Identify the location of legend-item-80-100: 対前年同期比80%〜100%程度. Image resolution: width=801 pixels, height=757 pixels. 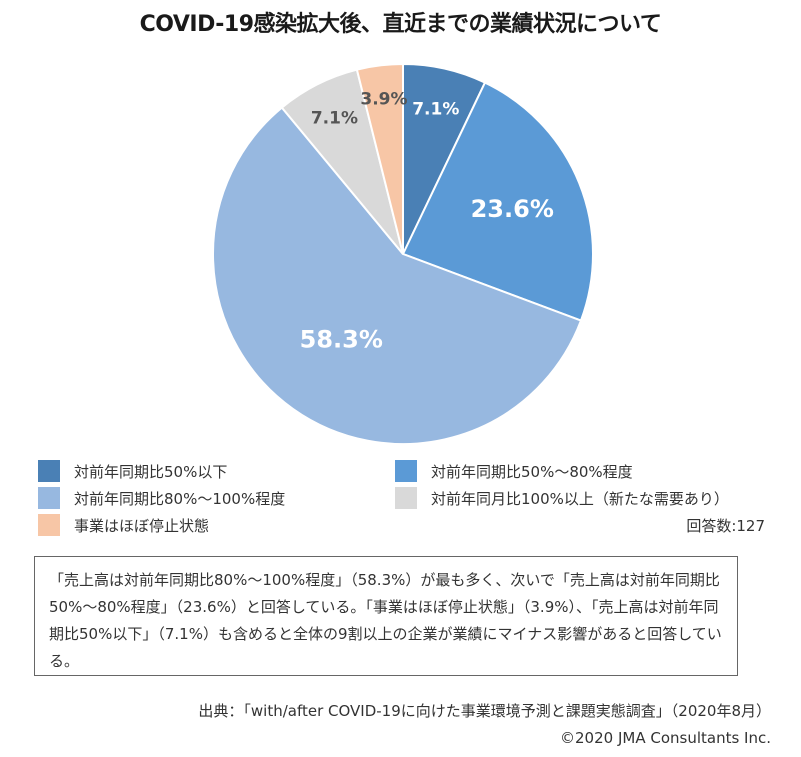
(161, 498).